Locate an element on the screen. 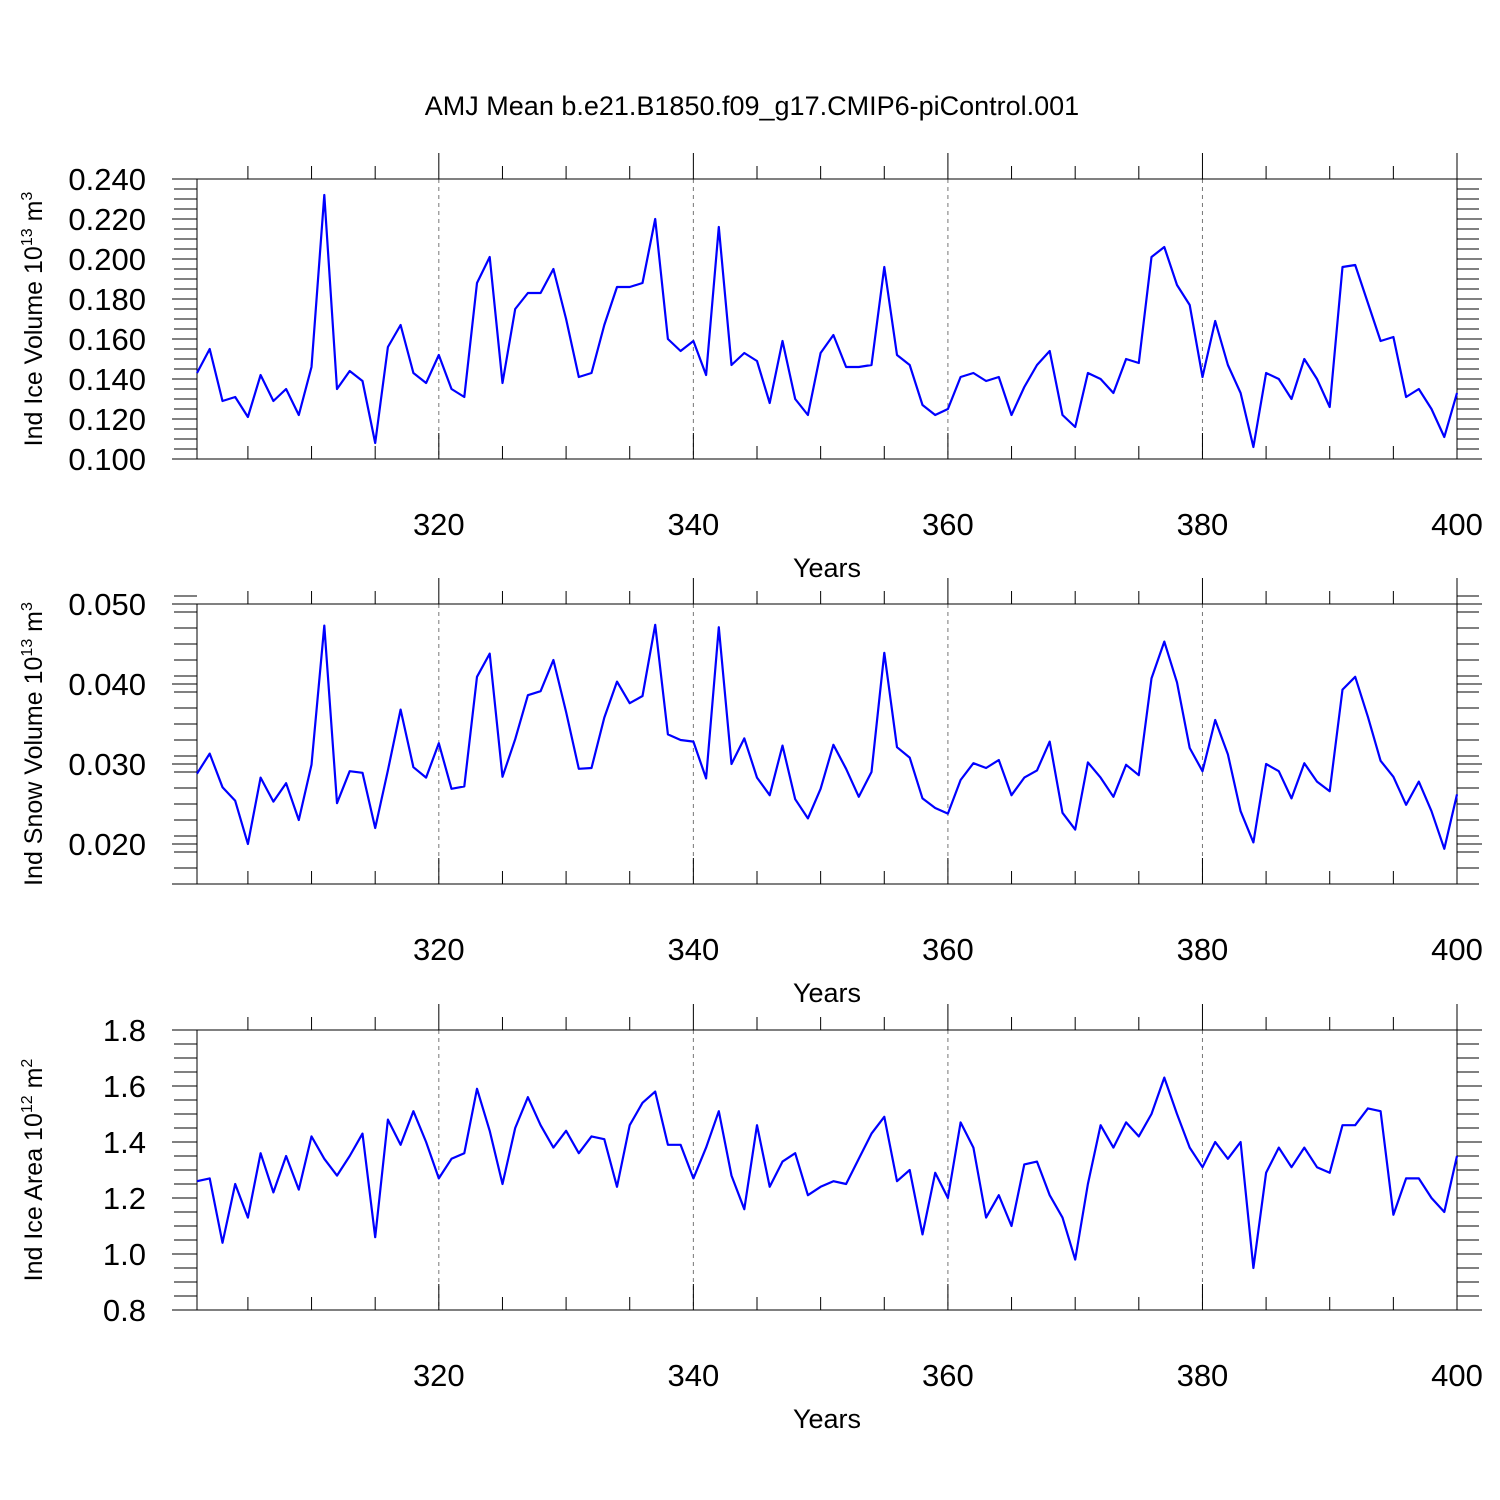 Image resolution: width=1500 pixels, height=1500 pixels. series-line-ice-area is located at coordinates (827, 1173).